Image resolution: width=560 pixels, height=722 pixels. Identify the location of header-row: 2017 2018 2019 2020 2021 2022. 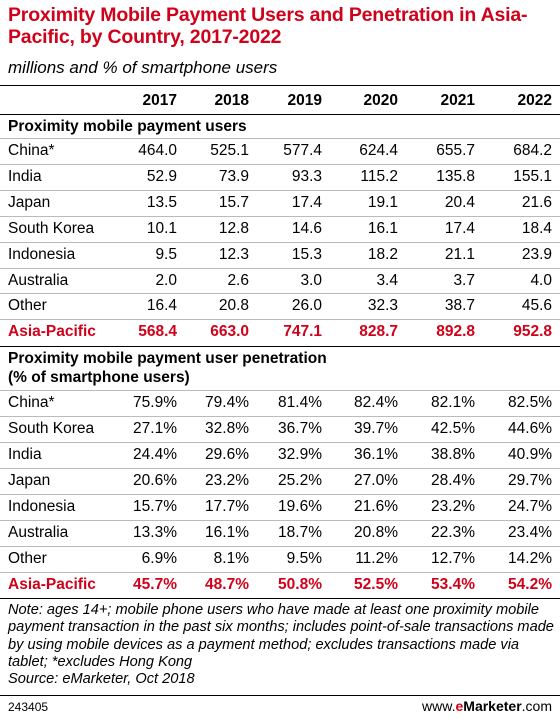
(280, 101).